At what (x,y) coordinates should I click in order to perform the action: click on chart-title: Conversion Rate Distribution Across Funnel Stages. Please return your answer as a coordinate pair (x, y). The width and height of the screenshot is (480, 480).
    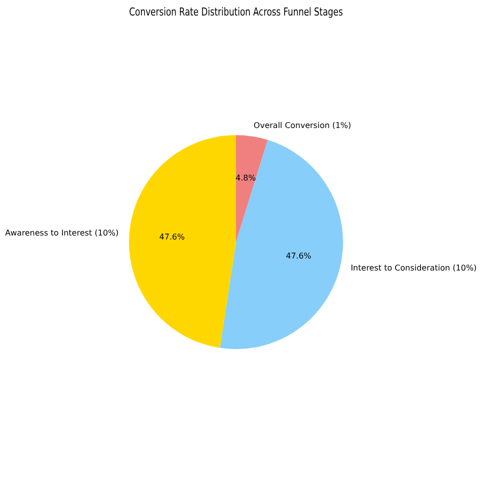
    Looking at the image, I should click on (236, 12).